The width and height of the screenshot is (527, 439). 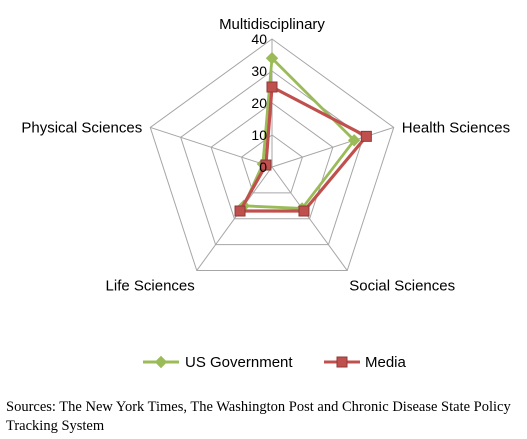 What do you see at coordinates (150, 286) in the screenshot?
I see `category-label-life-sciences: Life Sciences` at bounding box center [150, 286].